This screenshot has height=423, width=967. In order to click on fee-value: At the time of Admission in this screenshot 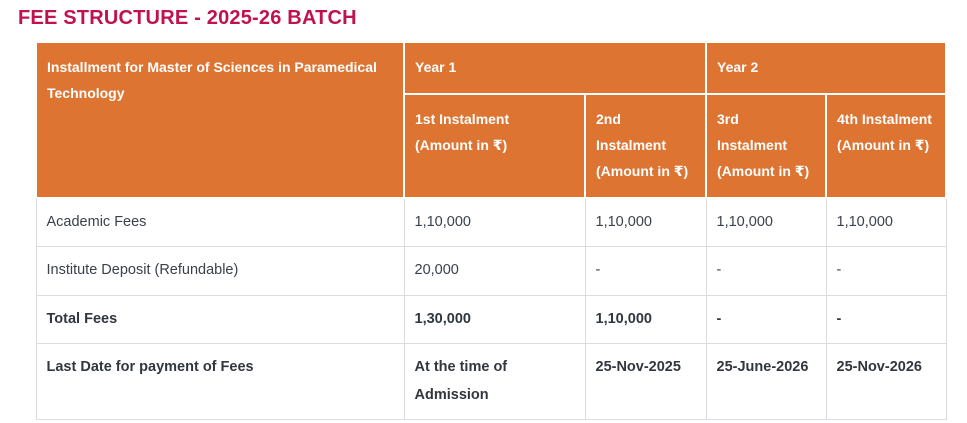, I will do `click(494, 382)`.